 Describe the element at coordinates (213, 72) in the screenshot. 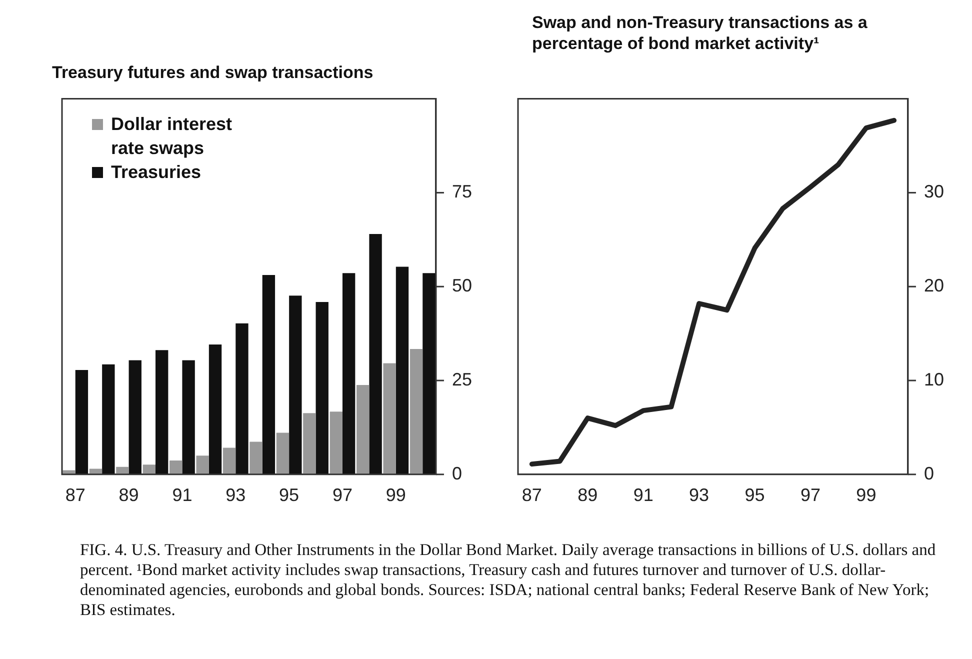

I see `chart-title: Treasury futures and swap transactions` at that location.